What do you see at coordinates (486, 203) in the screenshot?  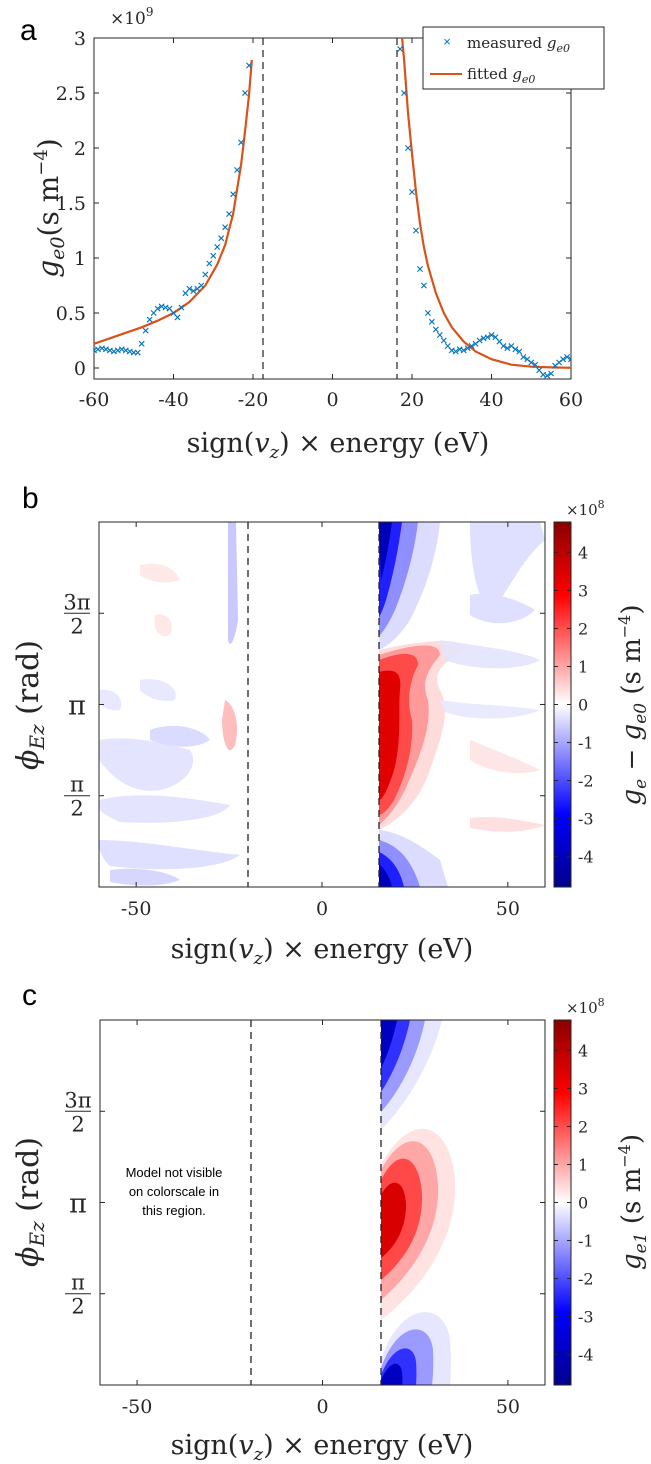 I see `fitted-curve` at bounding box center [486, 203].